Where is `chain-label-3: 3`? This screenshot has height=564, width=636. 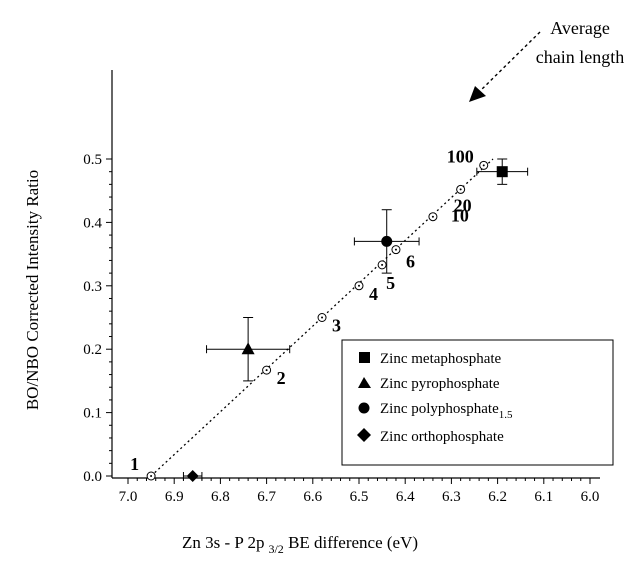
chain-label-3: 3 is located at coordinates (336, 326).